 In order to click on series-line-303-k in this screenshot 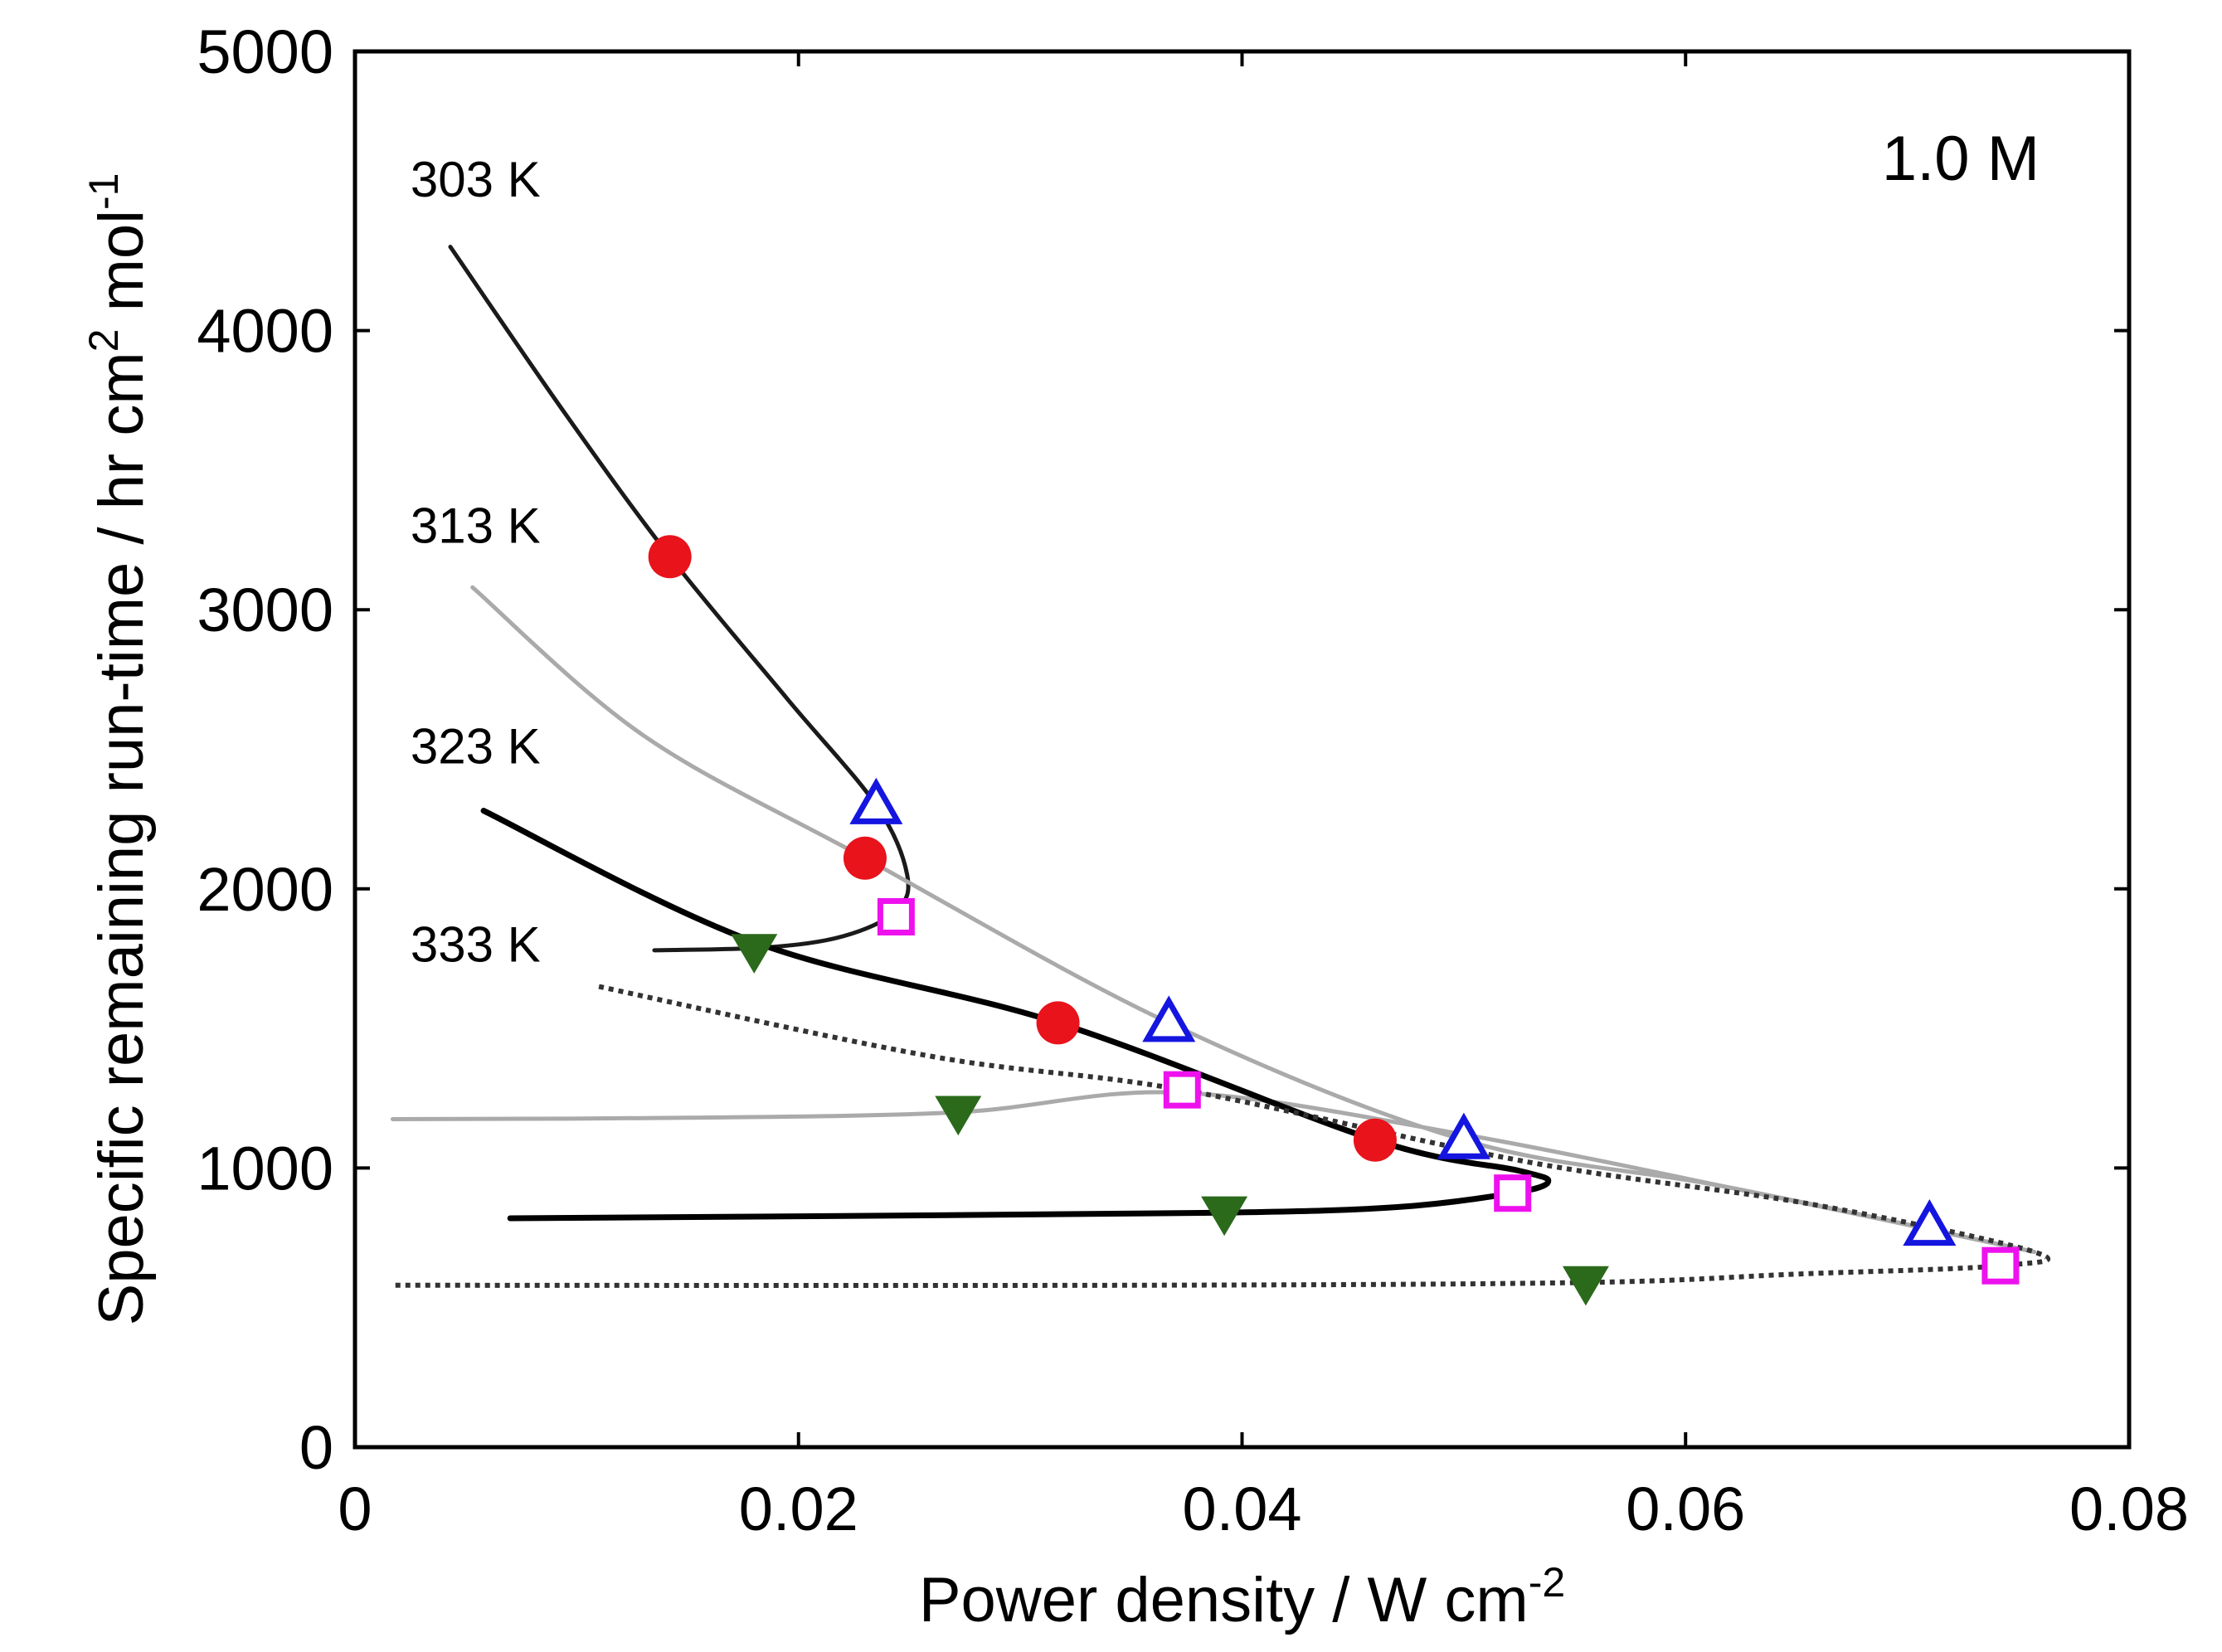, I will do `click(679, 599)`.